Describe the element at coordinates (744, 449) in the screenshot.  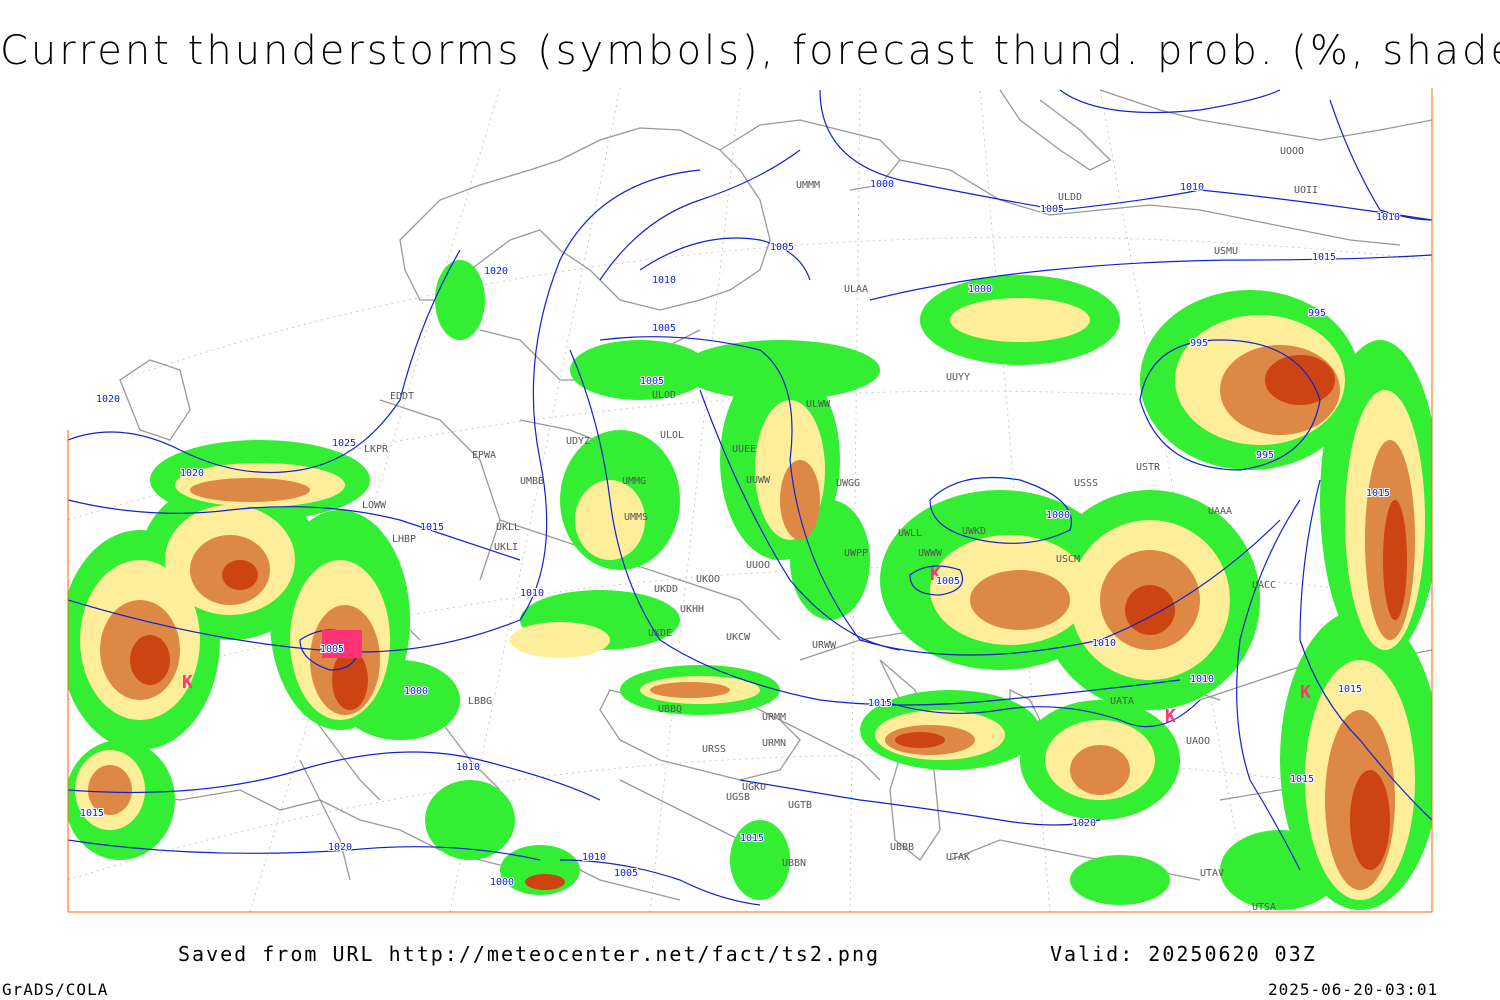
I see `station-label: UUEE` at that location.